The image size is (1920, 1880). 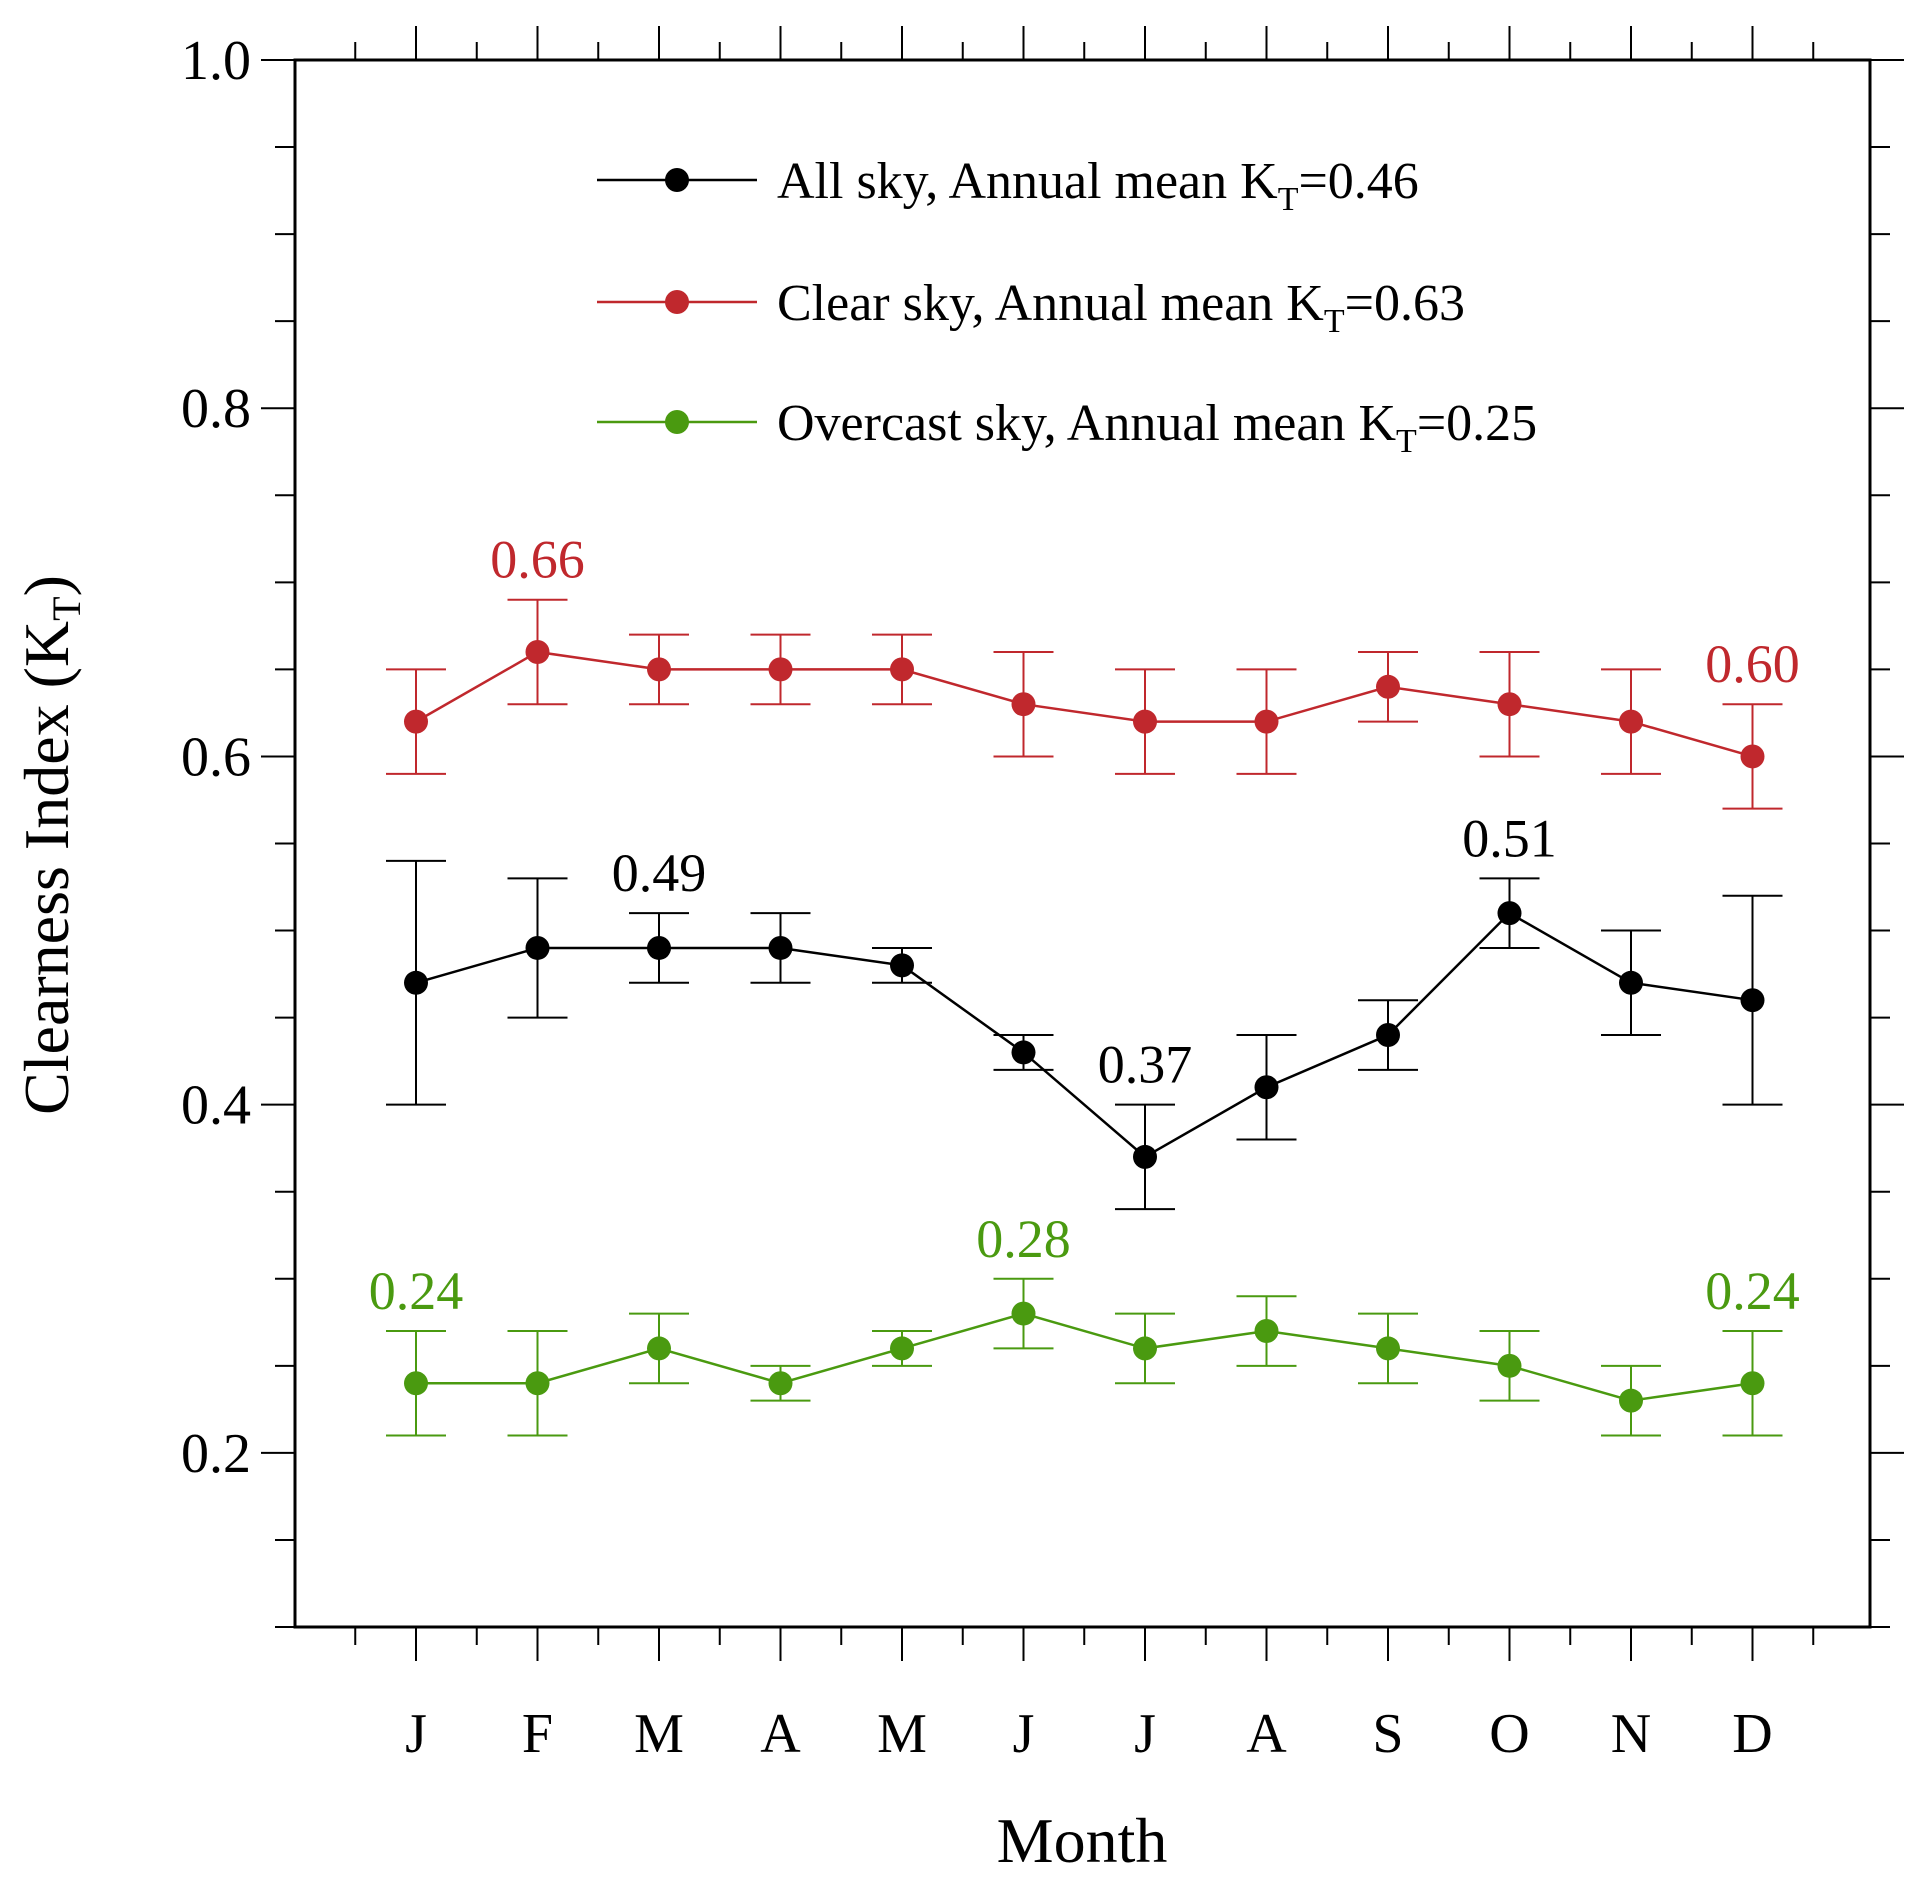 I want to click on legend-label-end: =0.63, so click(x=1405, y=303).